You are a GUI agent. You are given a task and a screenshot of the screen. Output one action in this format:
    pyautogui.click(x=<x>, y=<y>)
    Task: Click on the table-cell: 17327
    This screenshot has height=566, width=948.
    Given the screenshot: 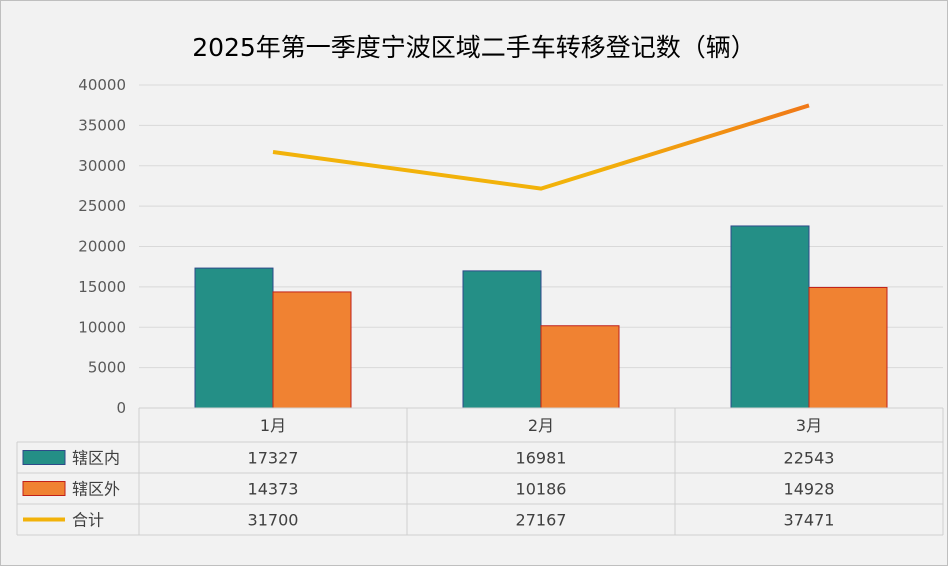 What is the action you would take?
    pyautogui.click(x=273, y=458)
    